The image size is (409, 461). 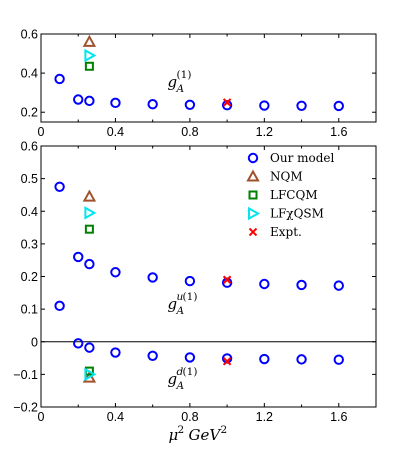 I want to click on series-our_model_d, so click(x=208, y=351).